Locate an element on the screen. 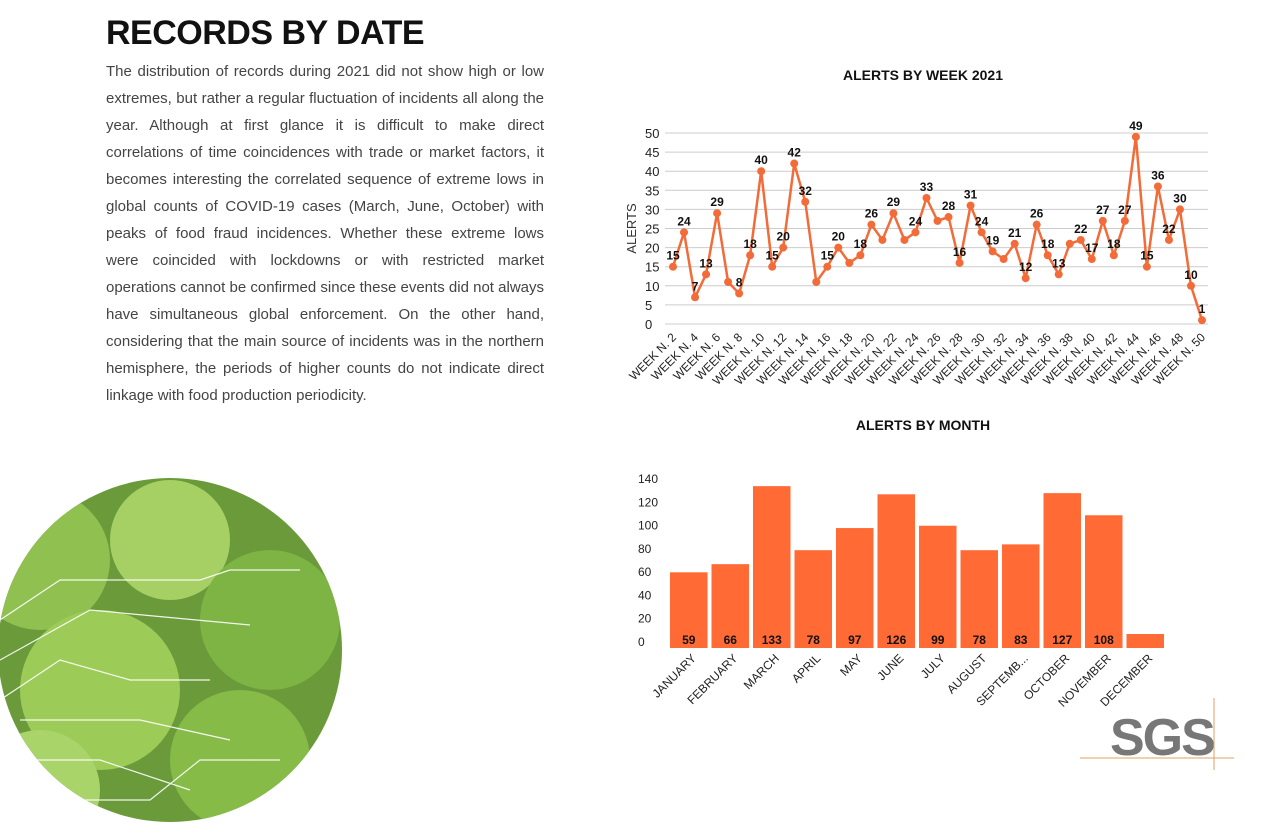 This screenshot has width=1282, height=823. chart-title: ALERTS BY WEEK 2021 is located at coordinates (923, 75).